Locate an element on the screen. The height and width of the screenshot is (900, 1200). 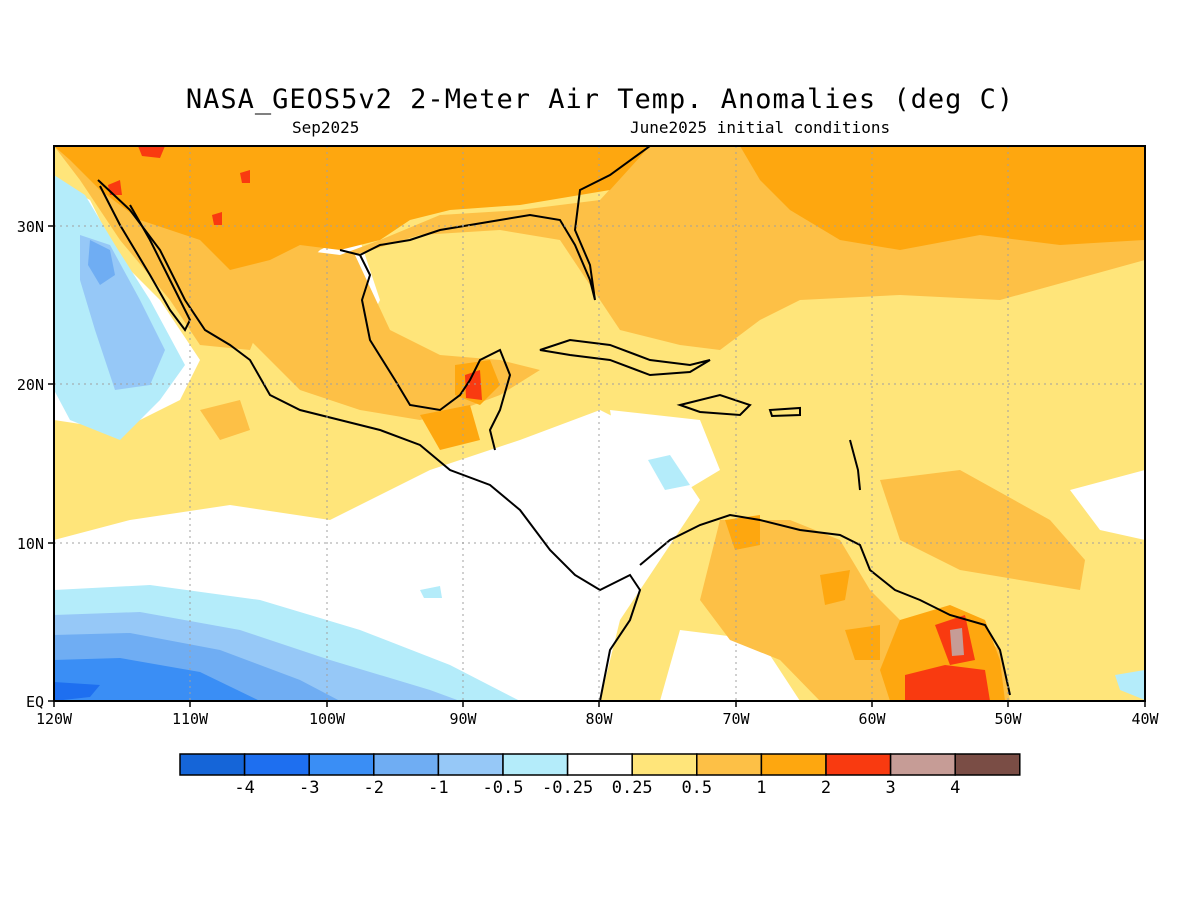
anomaly-hot-guatemala is located at coordinates (450, 427).